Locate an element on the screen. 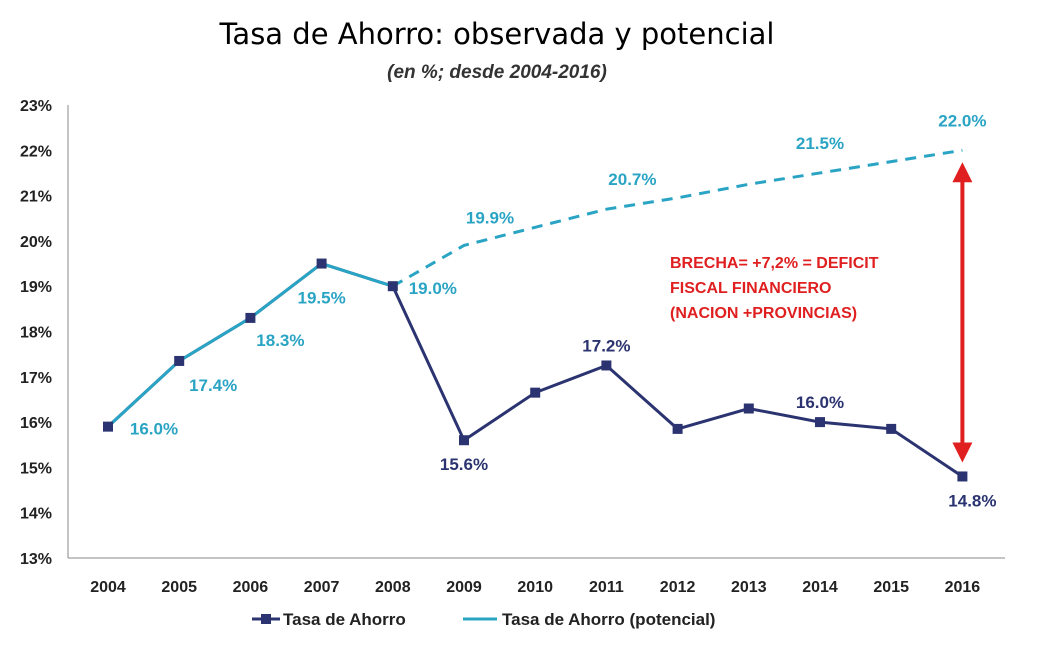 This screenshot has width=1038, height=645. series-line-potencial-historico is located at coordinates (250, 344).